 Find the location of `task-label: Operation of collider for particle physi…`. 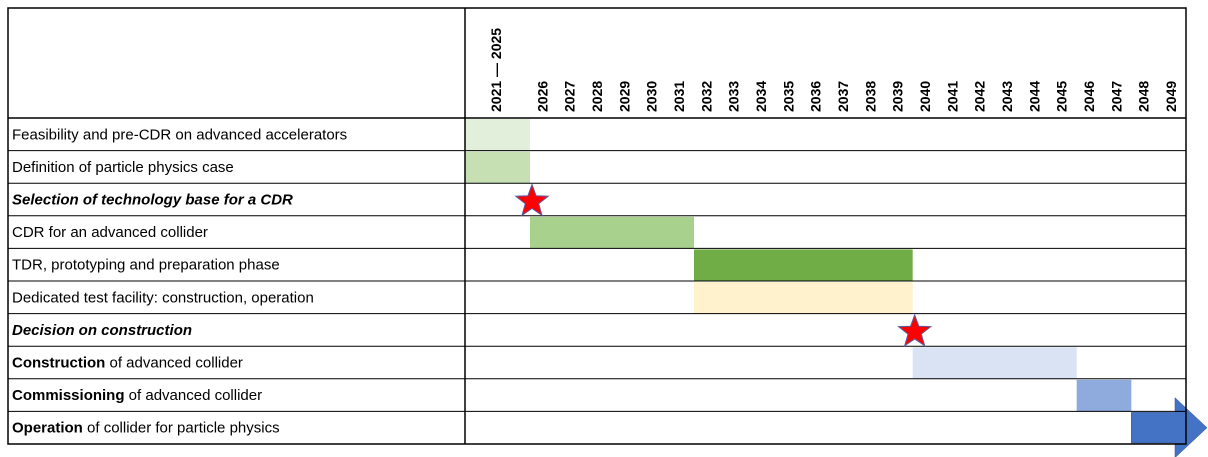

task-label: Operation of collider for particle physi… is located at coordinates (146, 428).